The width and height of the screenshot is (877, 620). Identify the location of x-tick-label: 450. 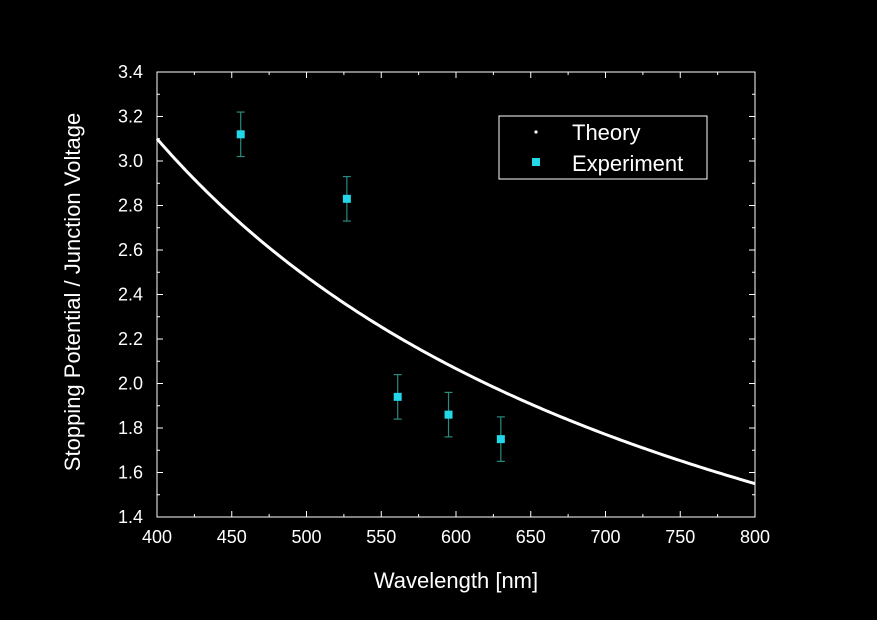
(232, 537).